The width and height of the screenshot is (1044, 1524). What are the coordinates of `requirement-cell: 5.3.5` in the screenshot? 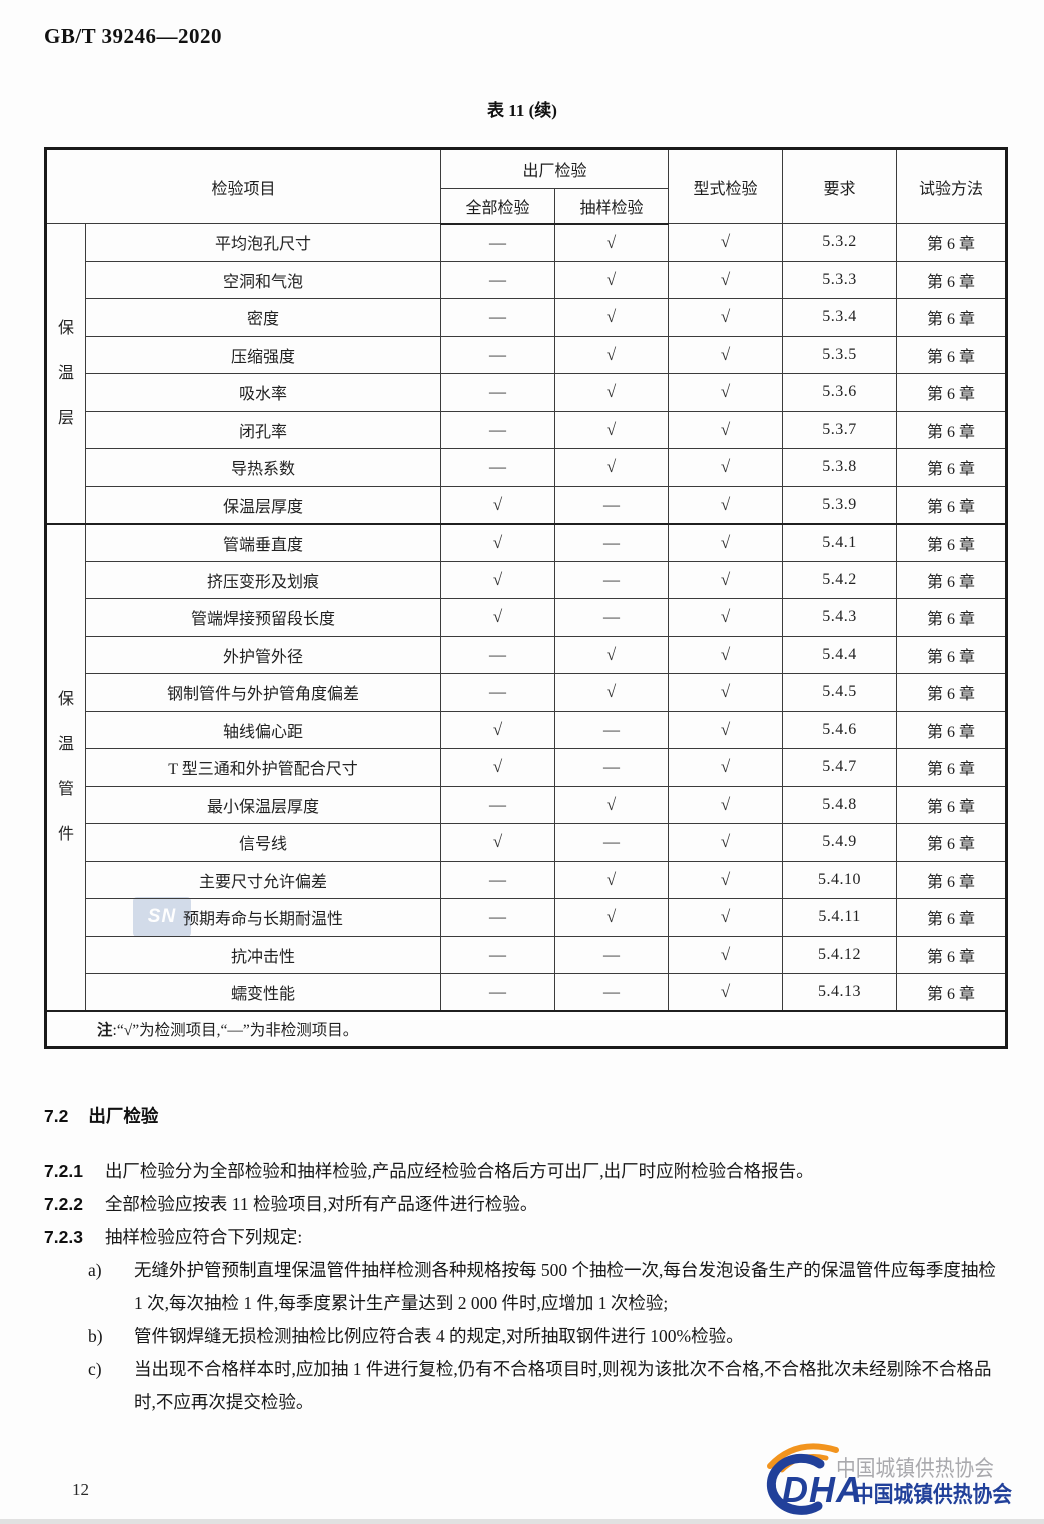 It's located at (840, 354).